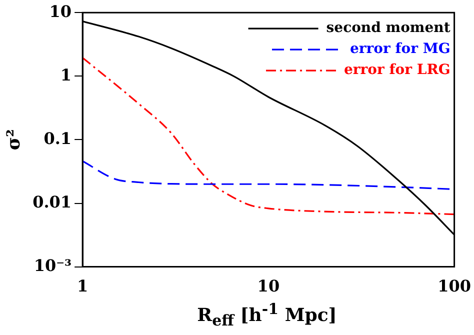  What do you see at coordinates (58, 138) in the screenshot?
I see `y-tick-label: 0.1` at bounding box center [58, 138].